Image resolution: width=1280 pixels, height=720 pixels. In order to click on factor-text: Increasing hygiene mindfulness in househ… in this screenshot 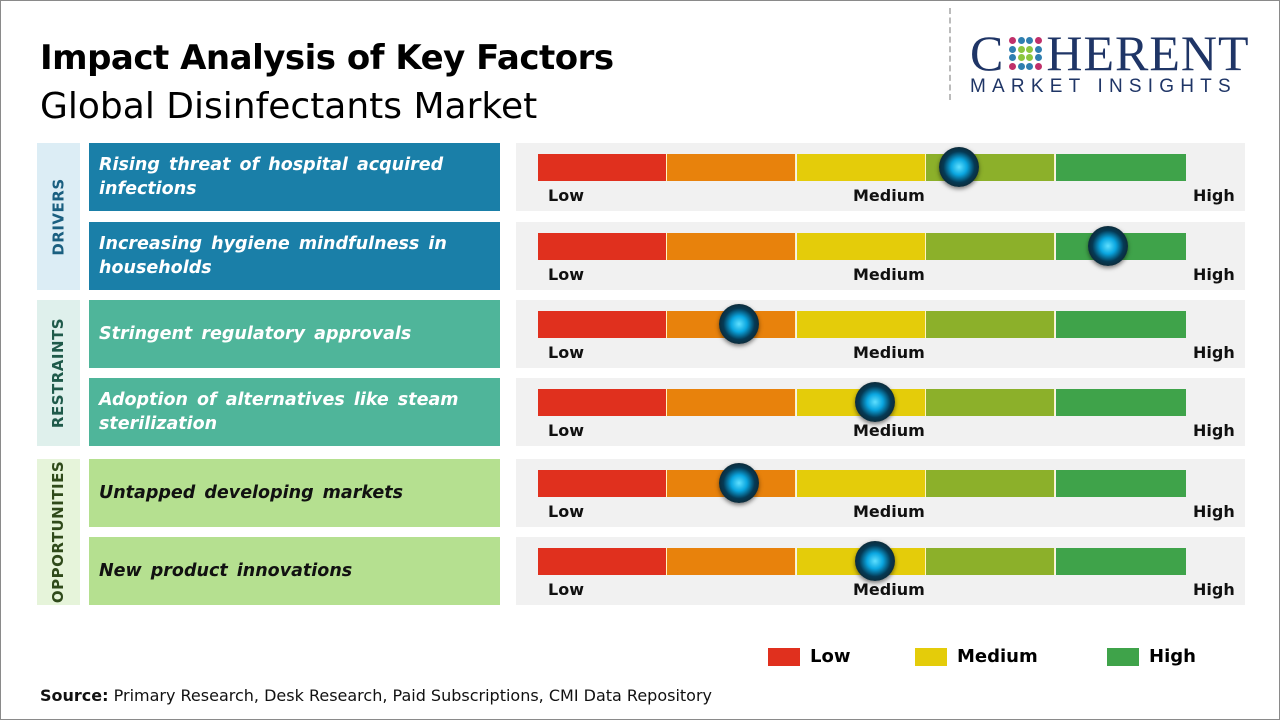, I will do `click(273, 256)`.